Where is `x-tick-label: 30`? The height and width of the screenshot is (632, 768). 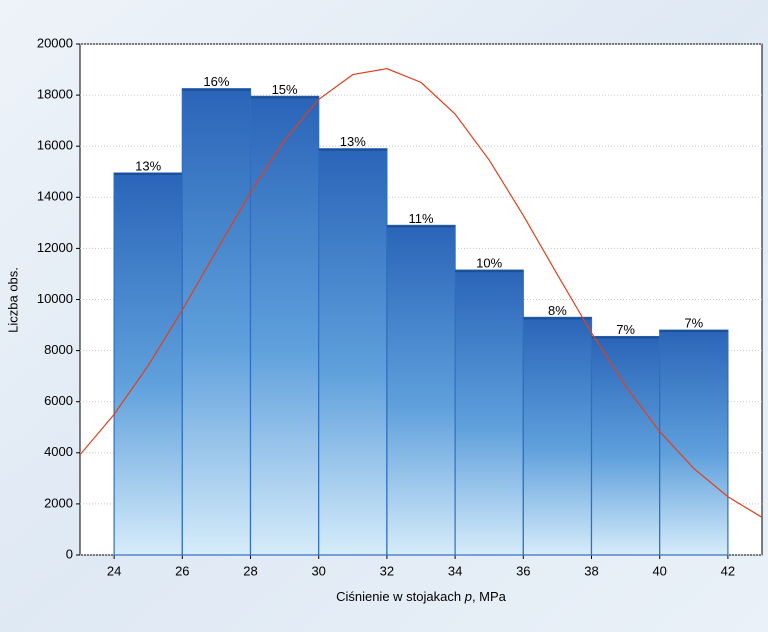 x-tick-label: 30 is located at coordinates (318, 570).